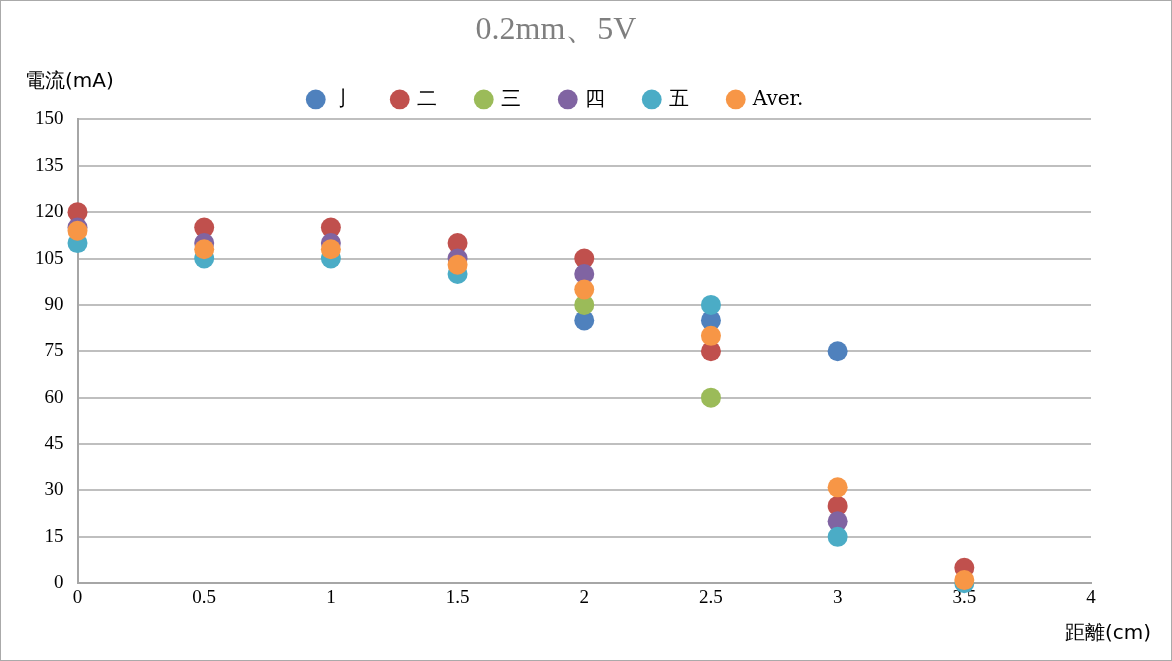  I want to click on legend-label: 五, so click(678, 97).